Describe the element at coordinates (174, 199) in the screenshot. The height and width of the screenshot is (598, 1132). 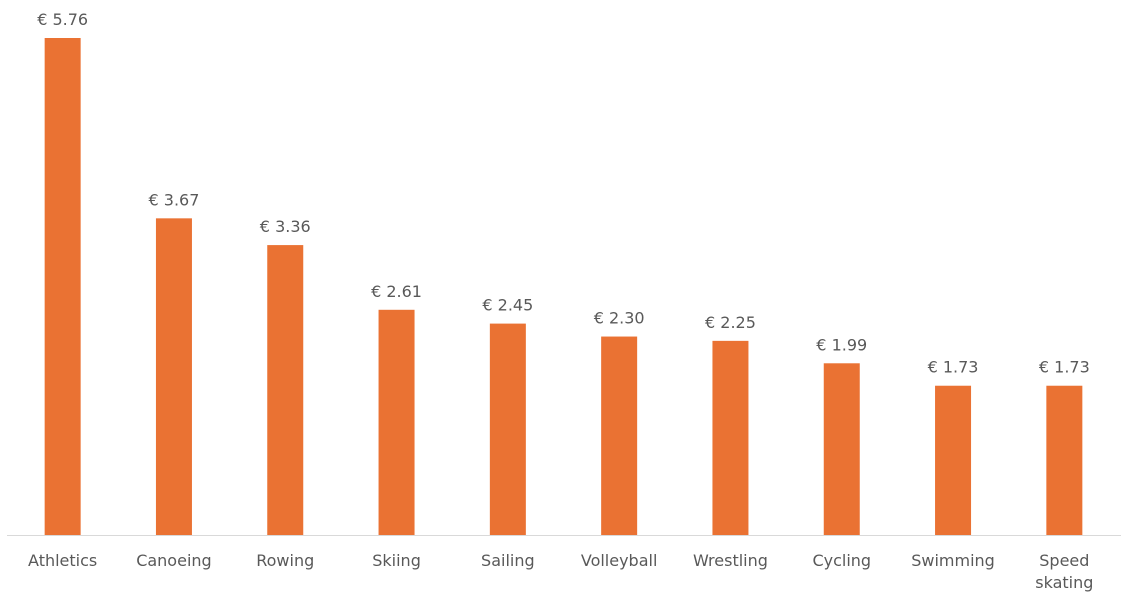
I see `value-label: € 3.67` at that location.